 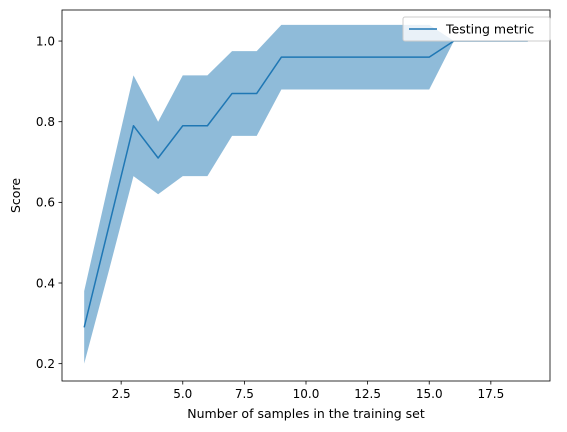 I want to click on legend: Testing metric, so click(x=476, y=29).